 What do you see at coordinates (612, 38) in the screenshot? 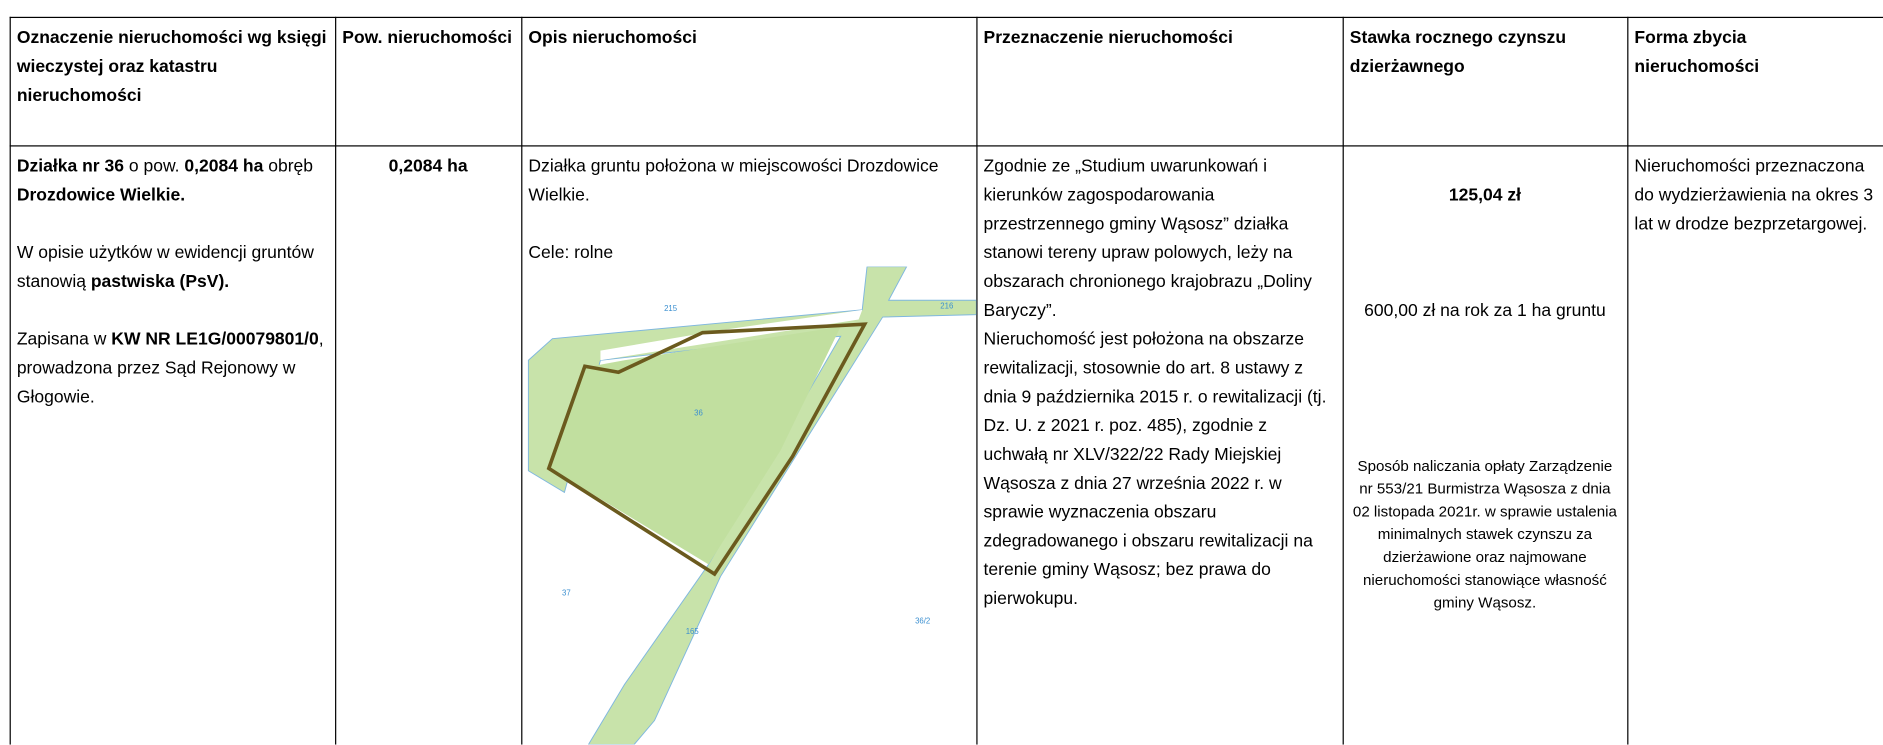
I see `header-cell: Opis nieruchomości` at bounding box center [612, 38].